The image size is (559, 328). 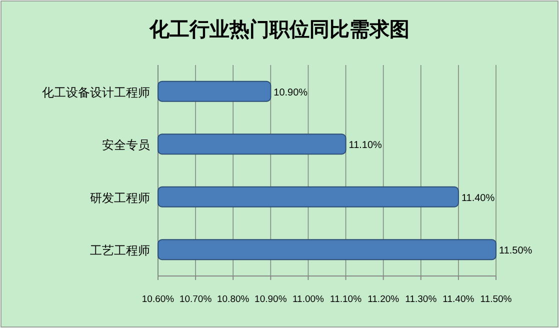 I want to click on y-tick-label: 研发工程师, so click(x=120, y=197).